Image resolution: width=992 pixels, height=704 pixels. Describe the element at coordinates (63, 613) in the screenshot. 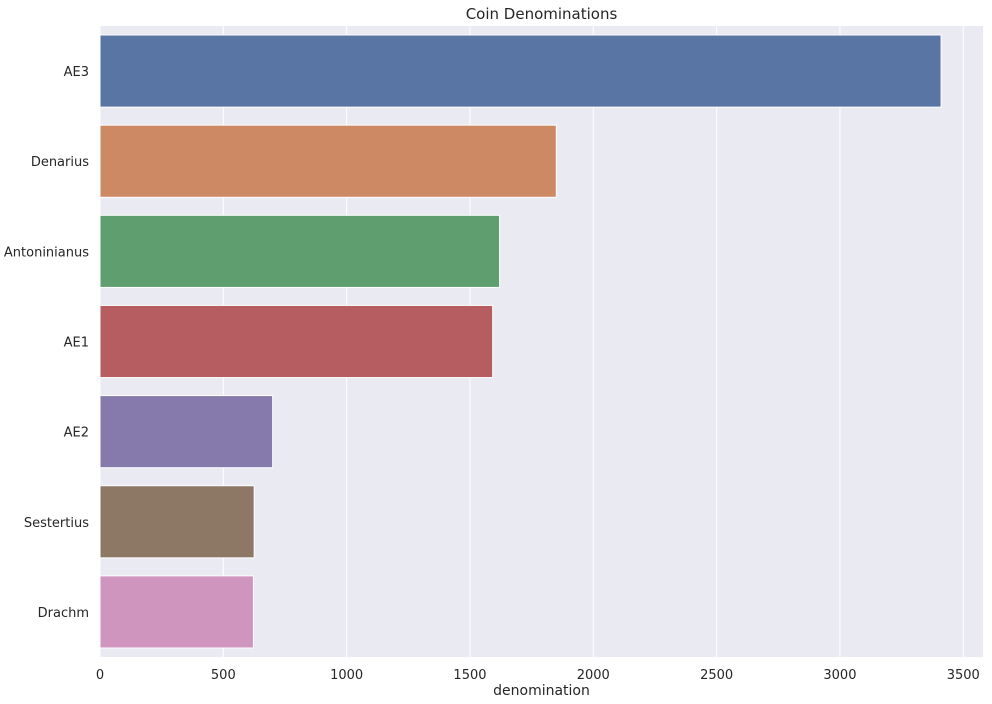

I see `y-tick-label: Drachm` at that location.